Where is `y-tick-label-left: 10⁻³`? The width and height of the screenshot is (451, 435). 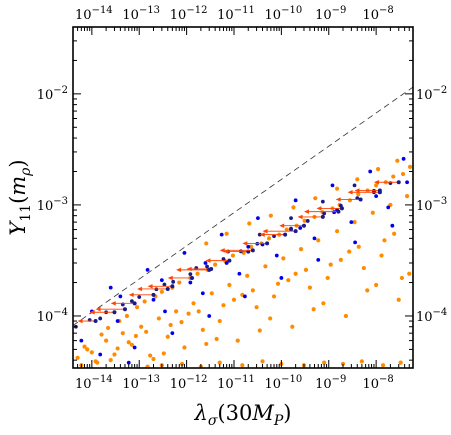 y-tick-label-left: 10⁻³ is located at coordinates (52, 205).